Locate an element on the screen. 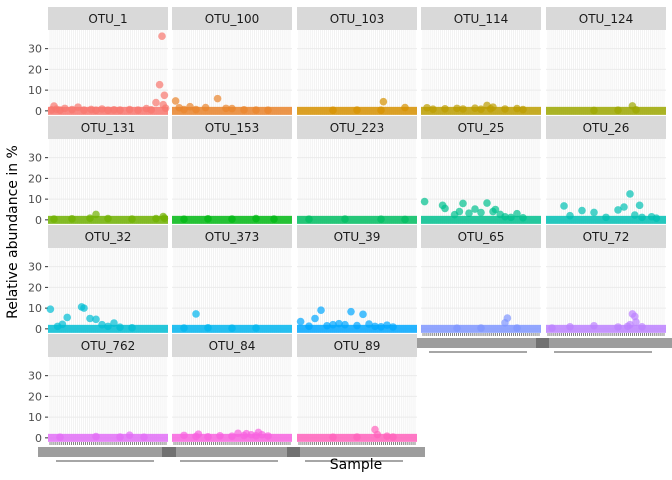  facet-strip-label: OTU_103 is located at coordinates (357, 19).